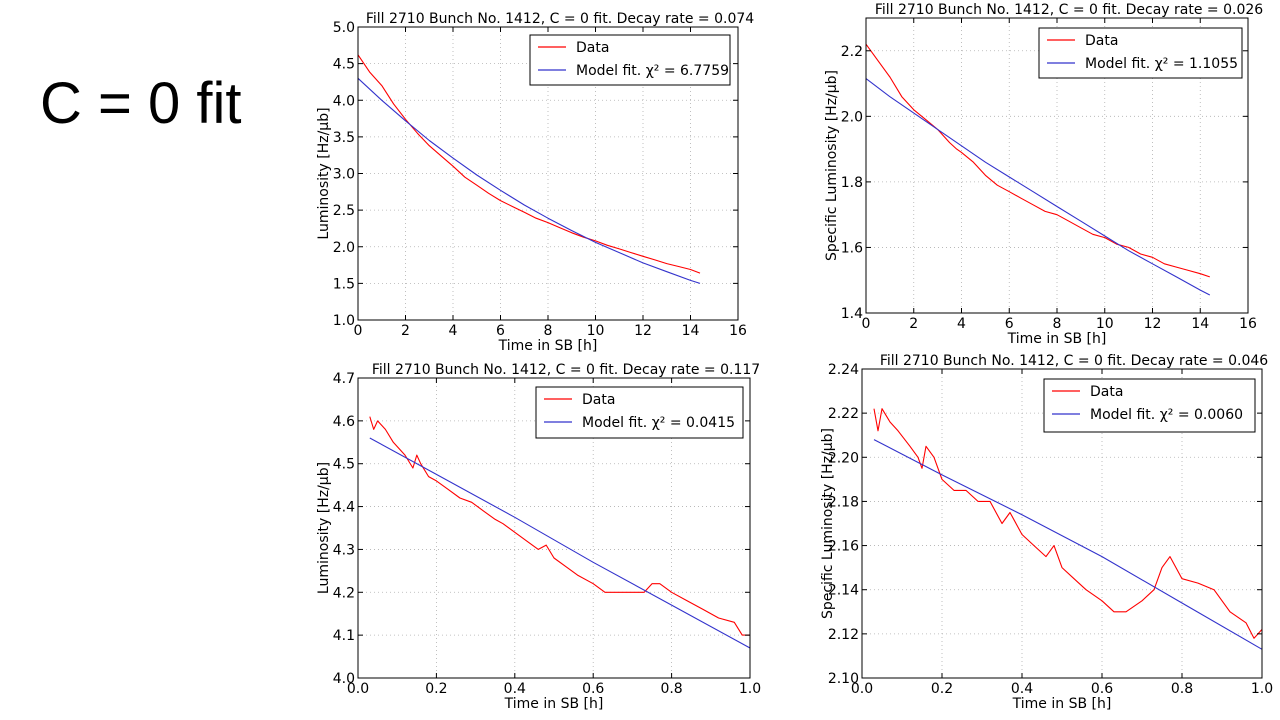 The width and height of the screenshot is (1280, 720). What do you see at coordinates (344, 550) in the screenshot?
I see `y-tick-label: 4.3` at bounding box center [344, 550].